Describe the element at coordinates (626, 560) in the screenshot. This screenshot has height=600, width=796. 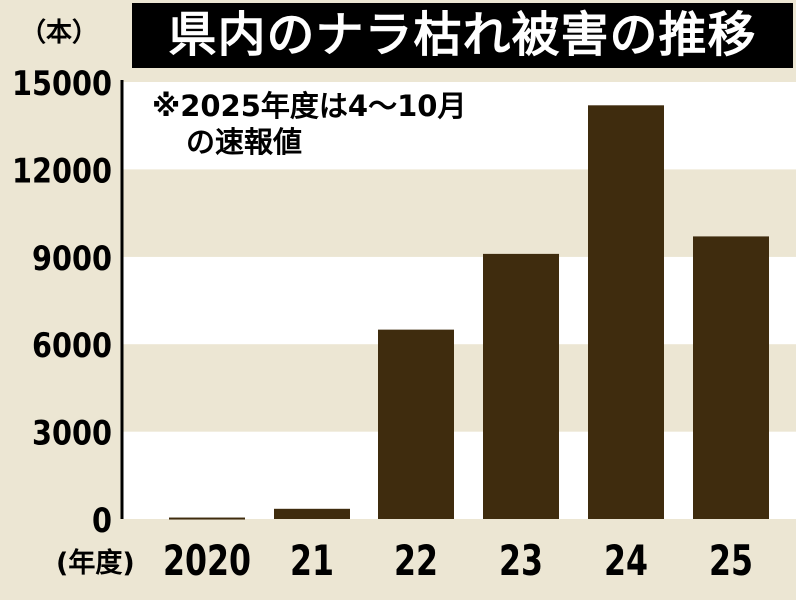
I see `x-tick-label-24: 24` at that location.